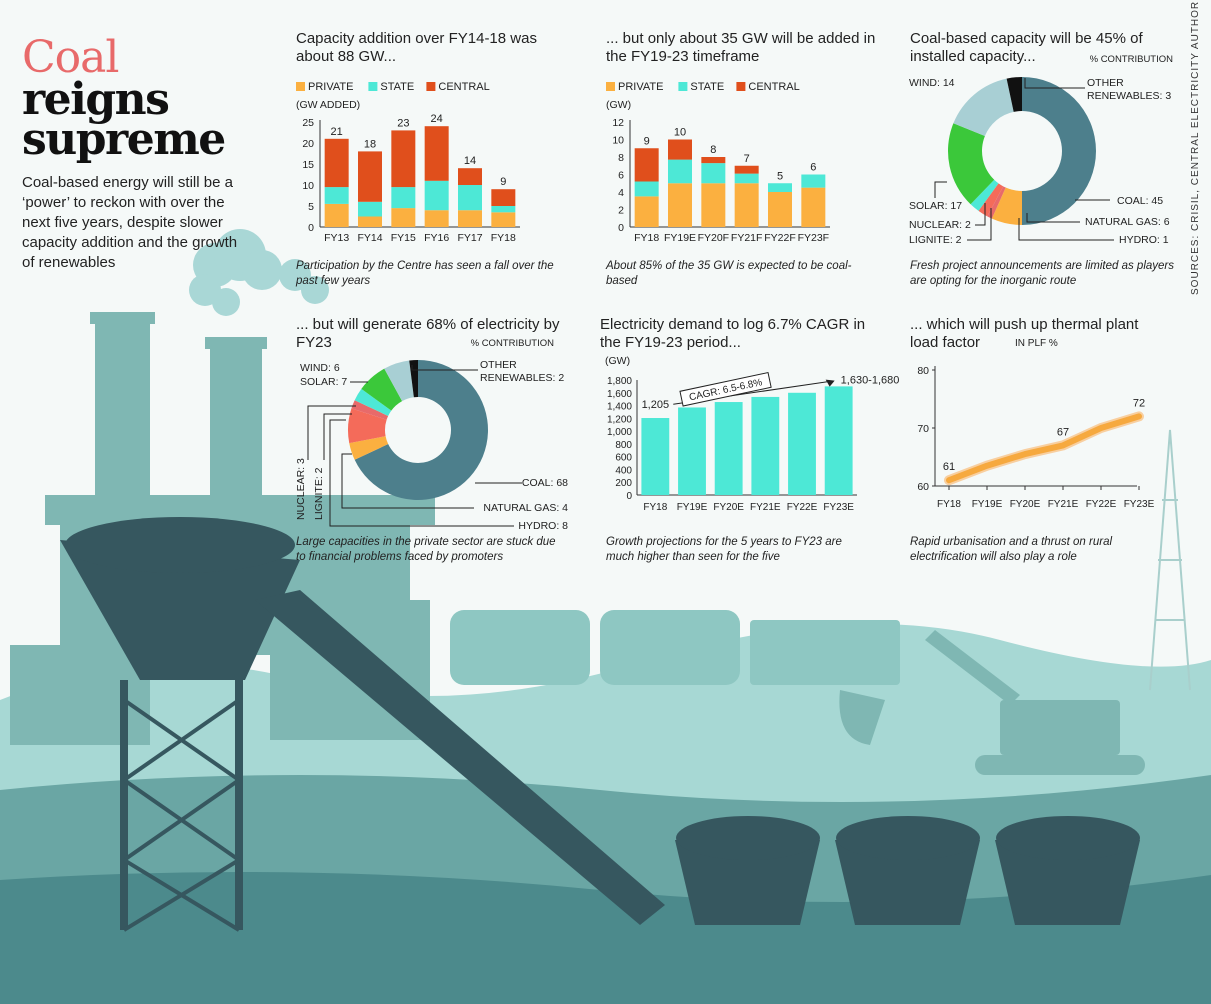 This screenshot has height=1004, width=1211. What do you see at coordinates (124, 139) in the screenshot?
I see `headline-line-2: supreme` at bounding box center [124, 139].